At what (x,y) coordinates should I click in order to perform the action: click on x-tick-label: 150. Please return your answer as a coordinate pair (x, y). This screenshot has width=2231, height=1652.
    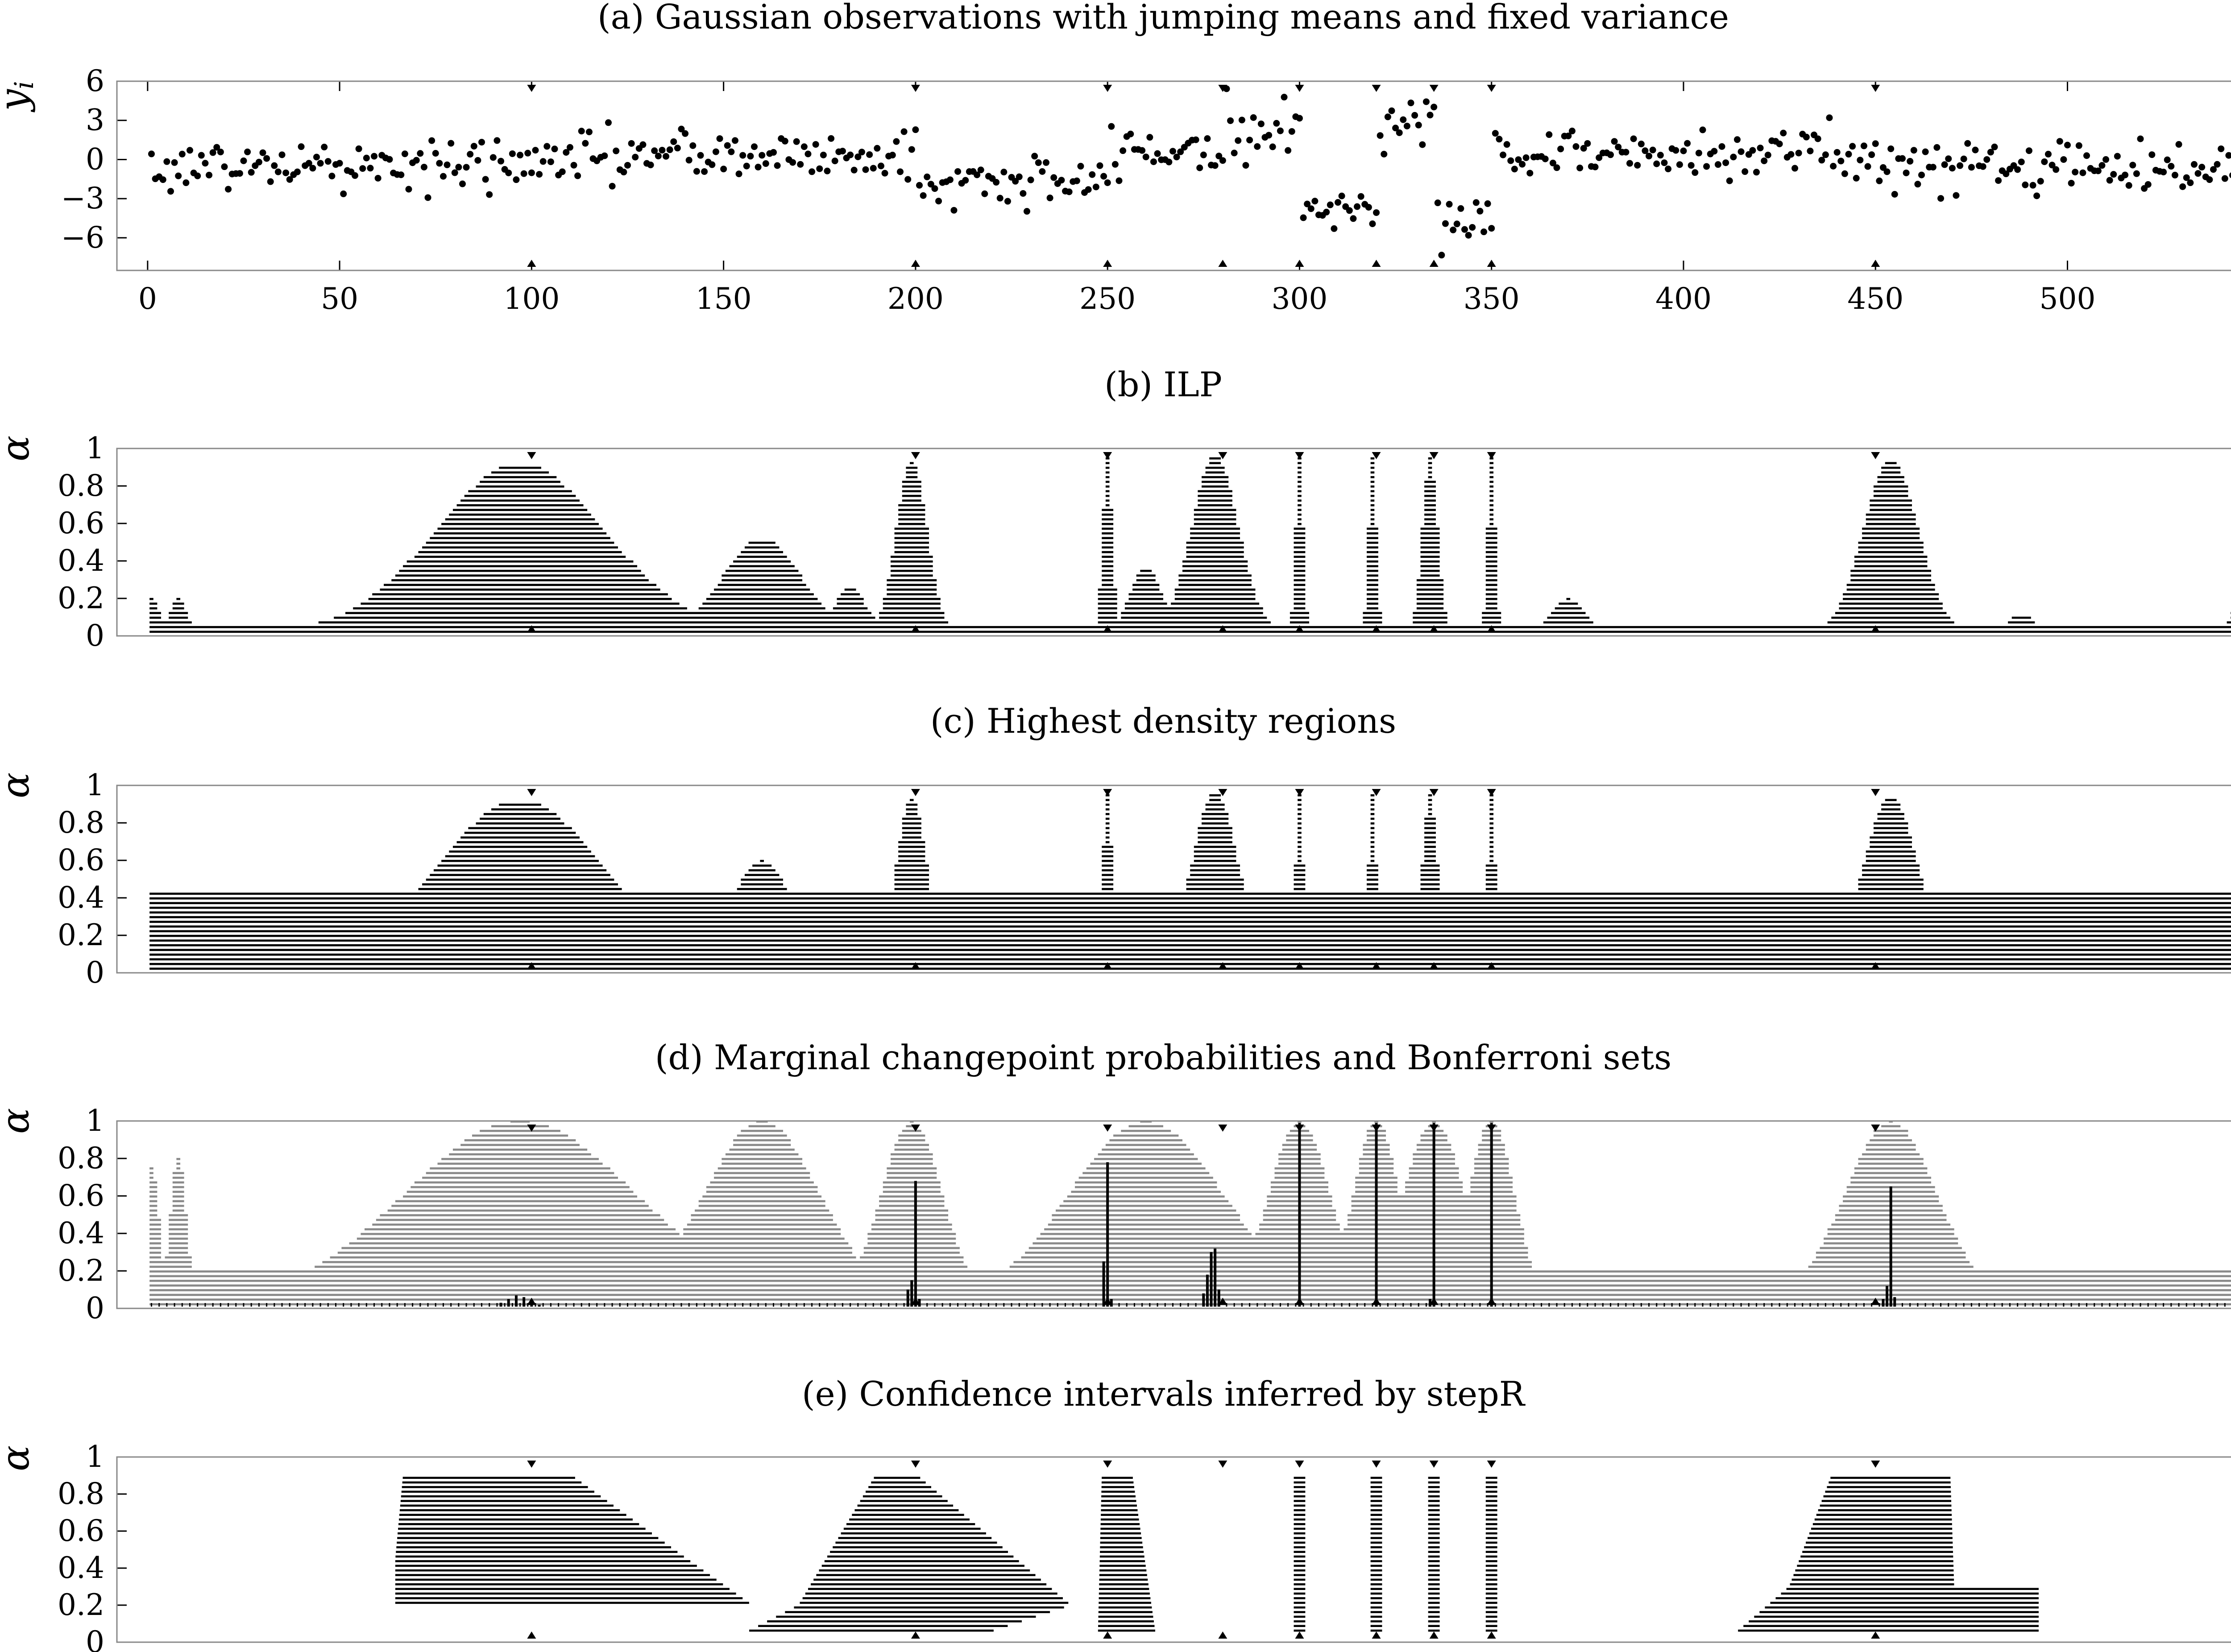
    Looking at the image, I should click on (724, 299).